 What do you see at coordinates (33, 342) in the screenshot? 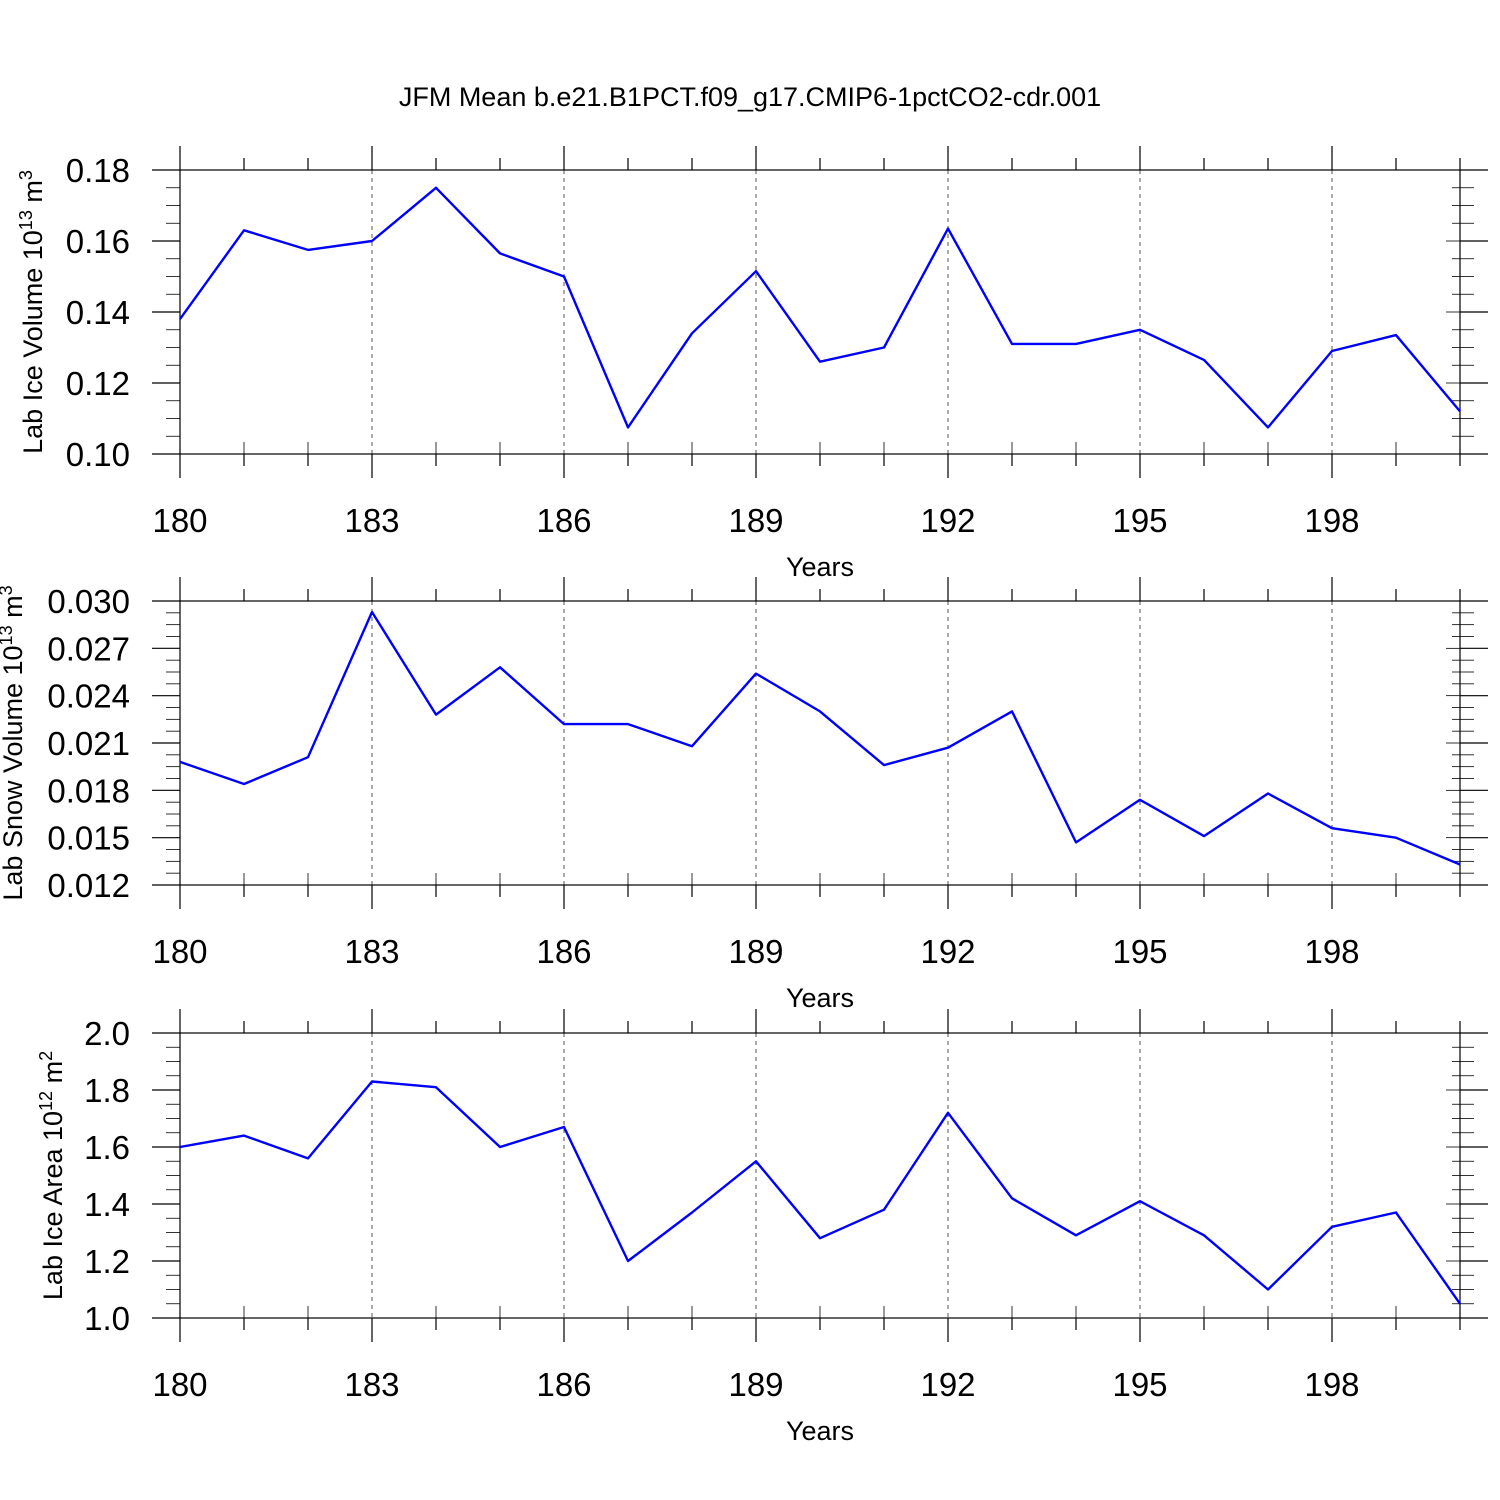
I see `y-axis-title-text: Lab Ice Volume 10` at bounding box center [33, 342].